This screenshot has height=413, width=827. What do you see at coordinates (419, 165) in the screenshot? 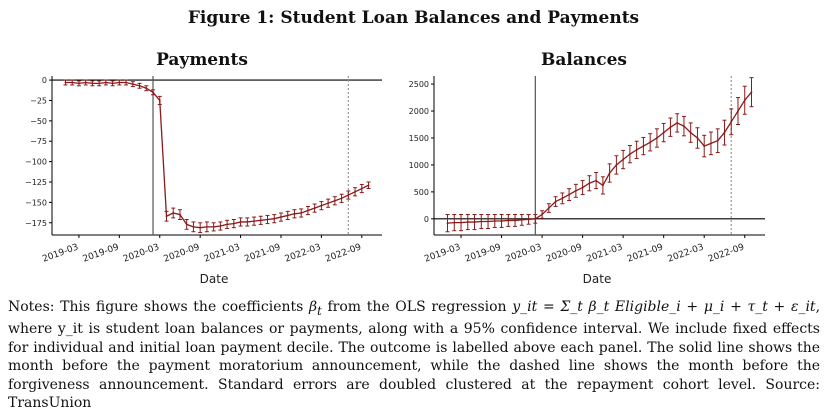
I see `balances-y-tick-label: 1000` at bounding box center [419, 165].